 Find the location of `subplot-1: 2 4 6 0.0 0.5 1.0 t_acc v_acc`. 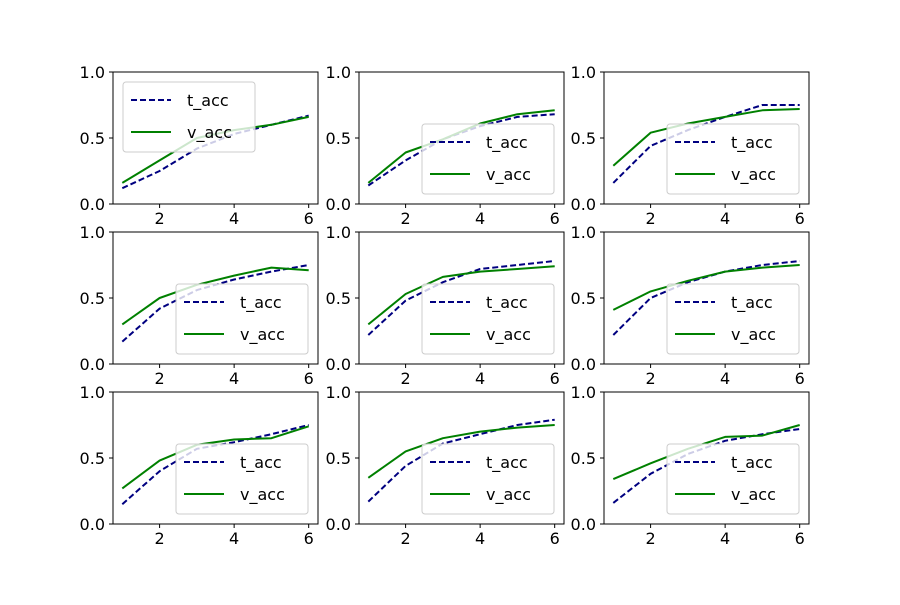

subplot-1: 2 4 6 0.0 0.5 1.0 t_acc v_acc is located at coordinates (199, 145).